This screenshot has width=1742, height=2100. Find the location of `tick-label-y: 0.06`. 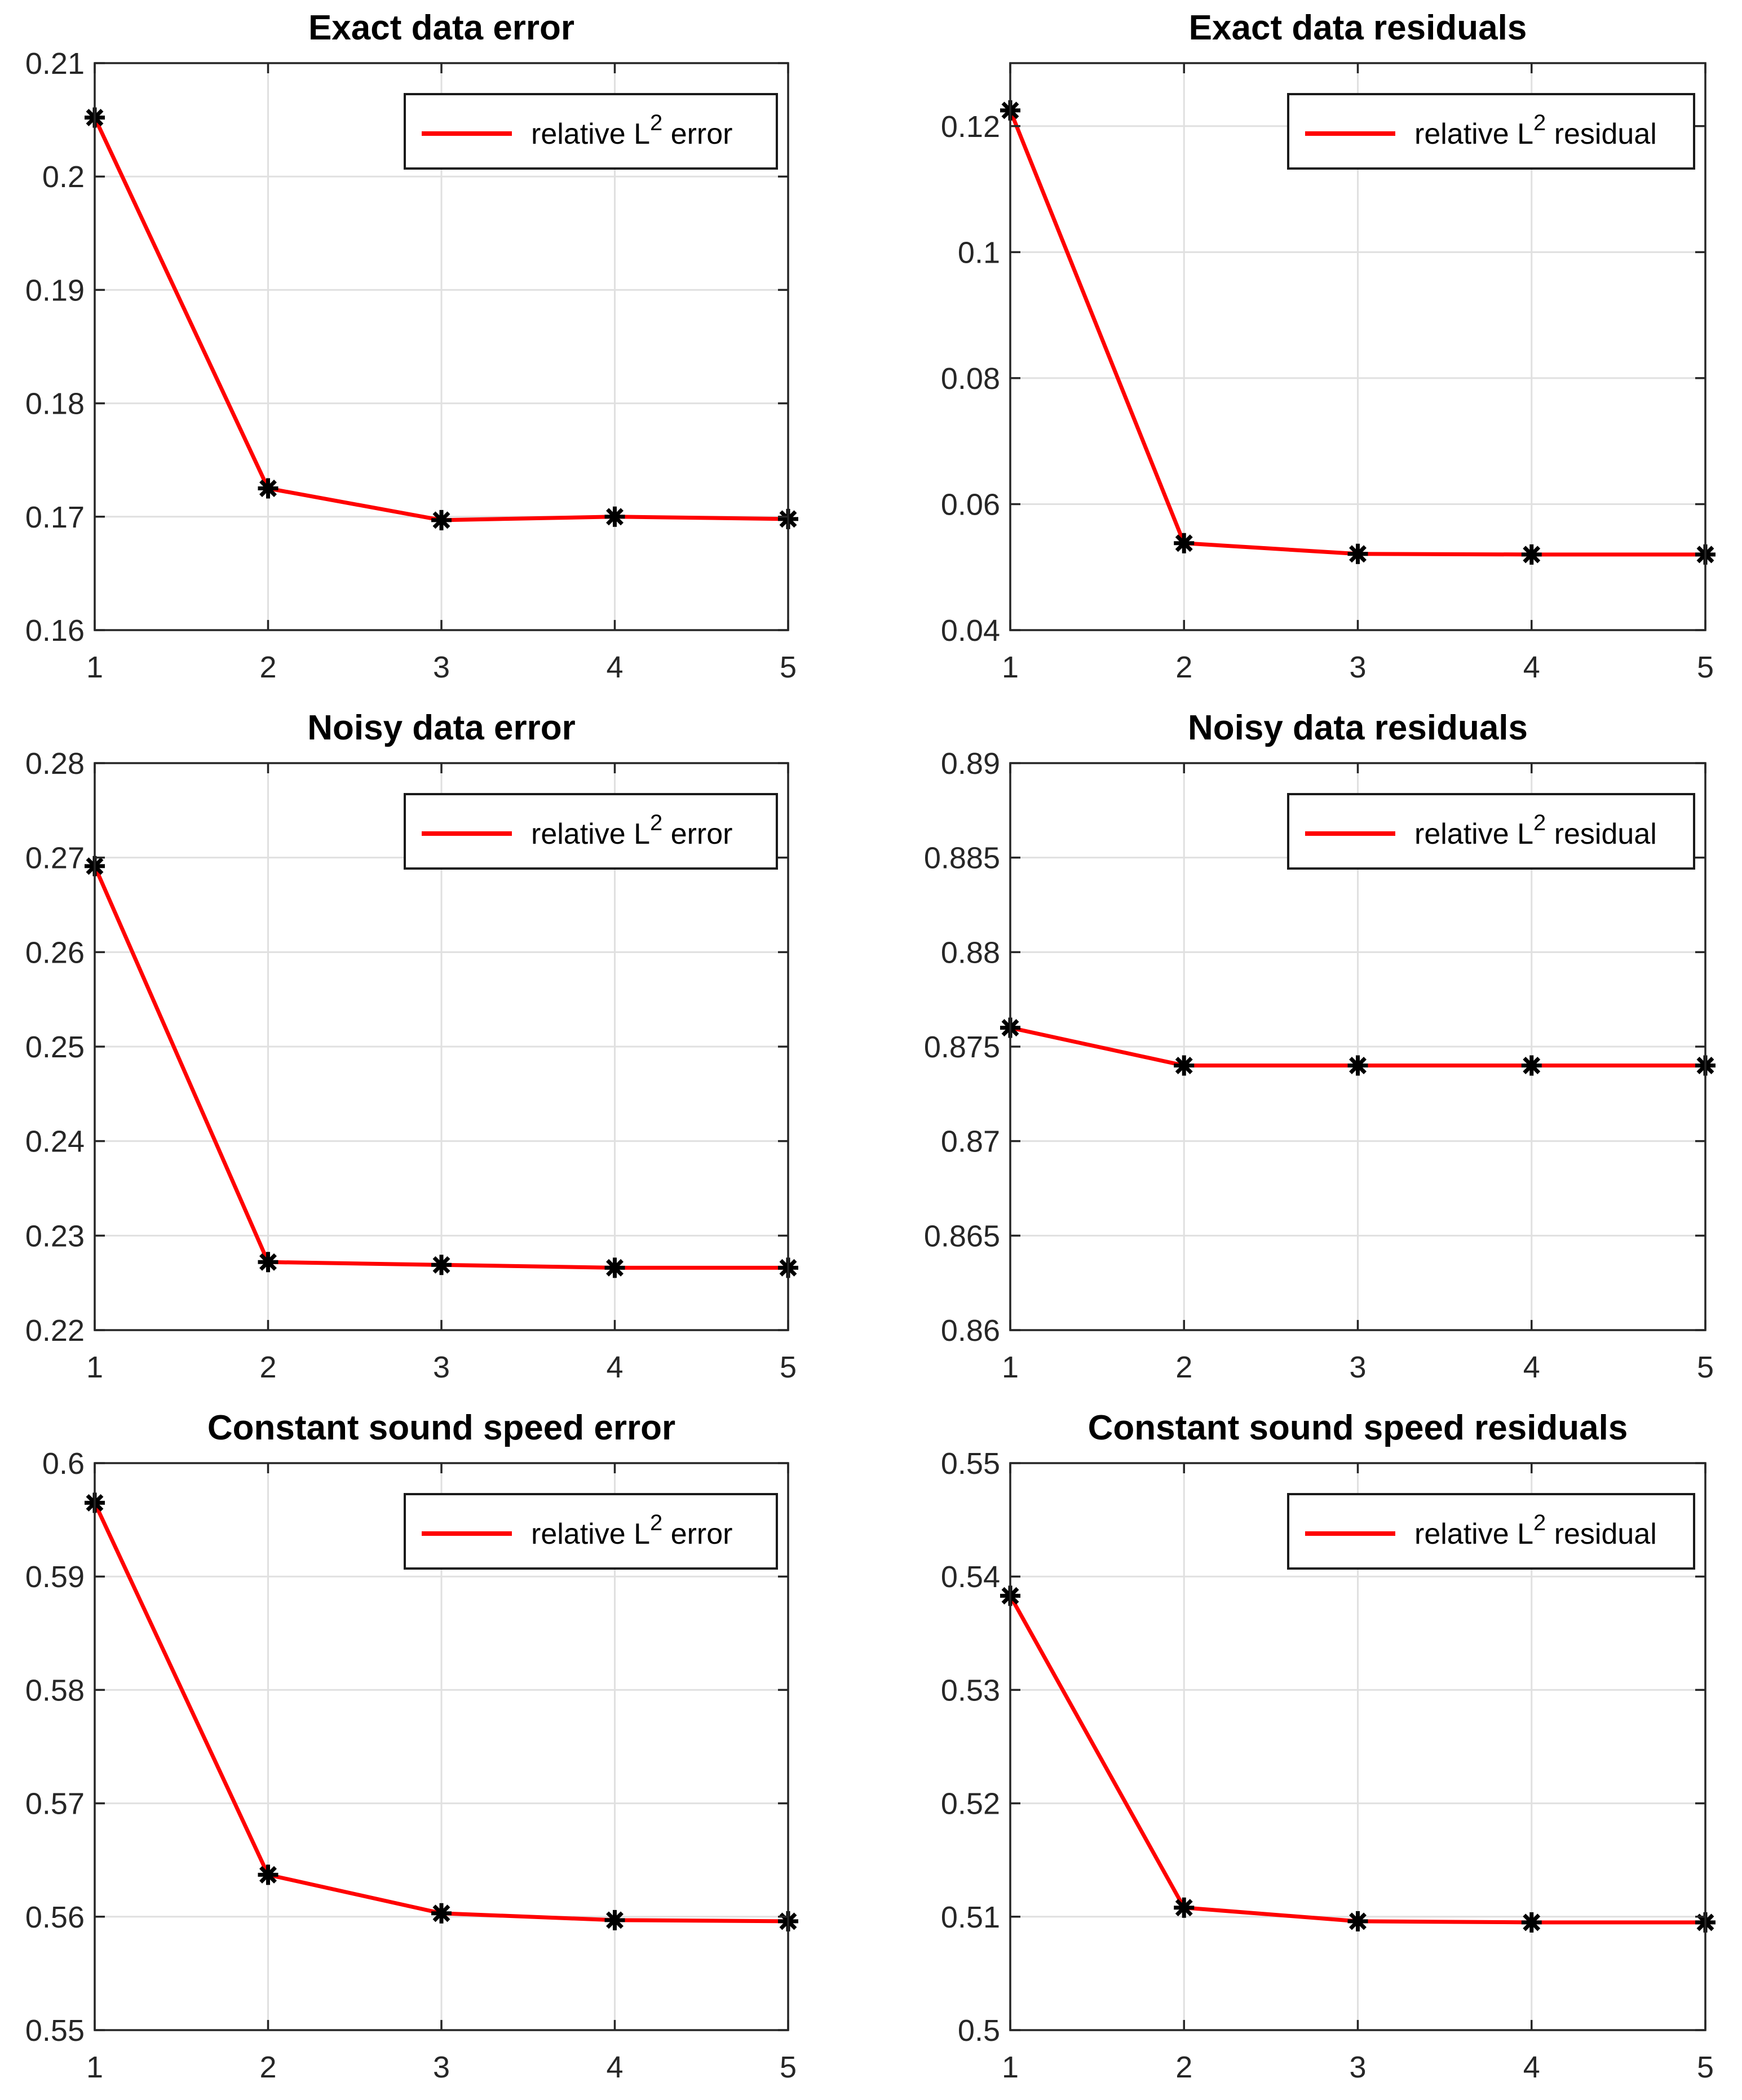

tick-label-y: 0.06 is located at coordinates (970, 504).